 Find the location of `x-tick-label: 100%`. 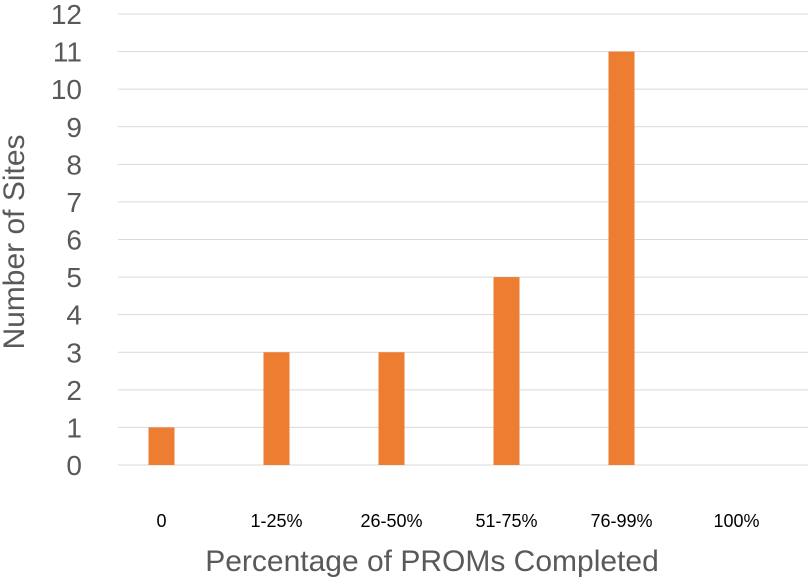

x-tick-label: 100% is located at coordinates (736, 521).